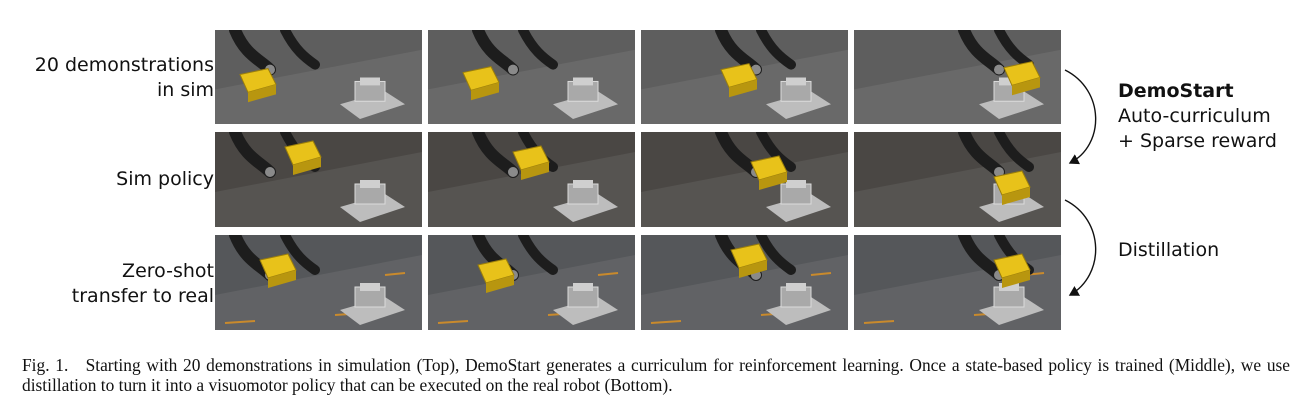 The width and height of the screenshot is (1311, 410). I want to click on arrow-distillation, so click(1080, 247).